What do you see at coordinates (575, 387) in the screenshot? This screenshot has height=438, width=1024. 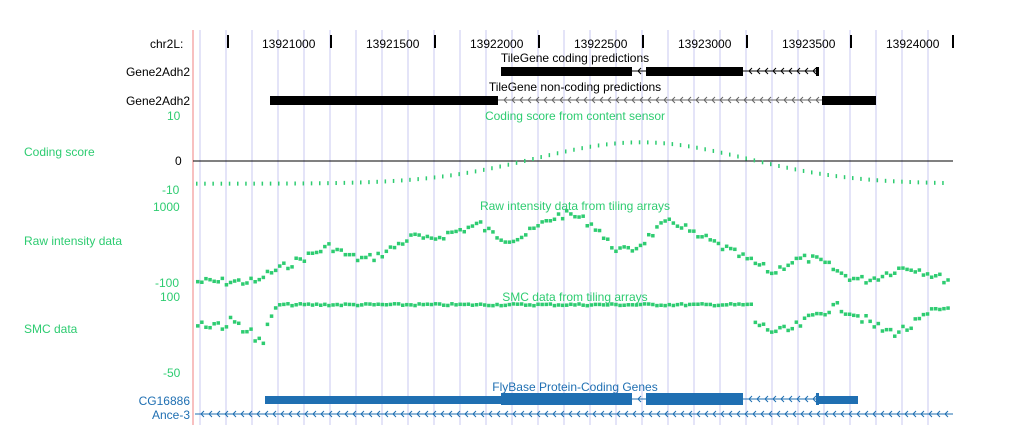 I see `flybase-title: FlyBase Protein-Coding Genes` at bounding box center [575, 387].